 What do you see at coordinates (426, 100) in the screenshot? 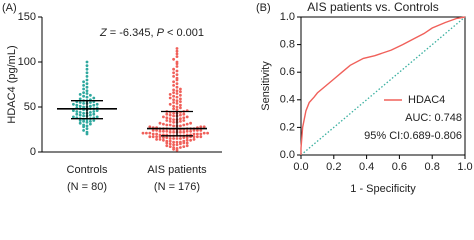
I see `legend-label: HDAC4` at bounding box center [426, 100].